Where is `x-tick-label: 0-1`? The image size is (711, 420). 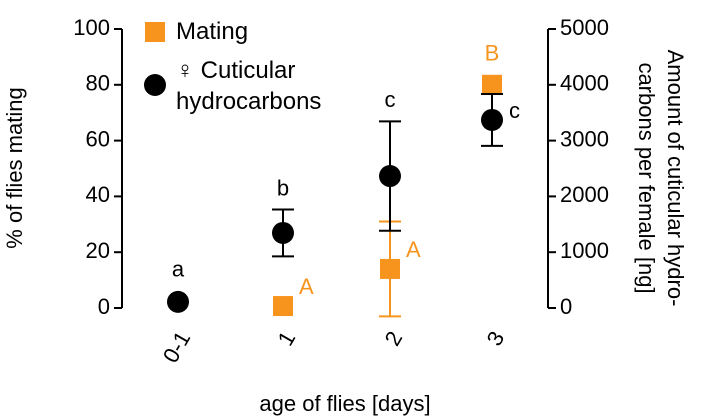 x-tick-label: 0-1 is located at coordinates (177, 347).